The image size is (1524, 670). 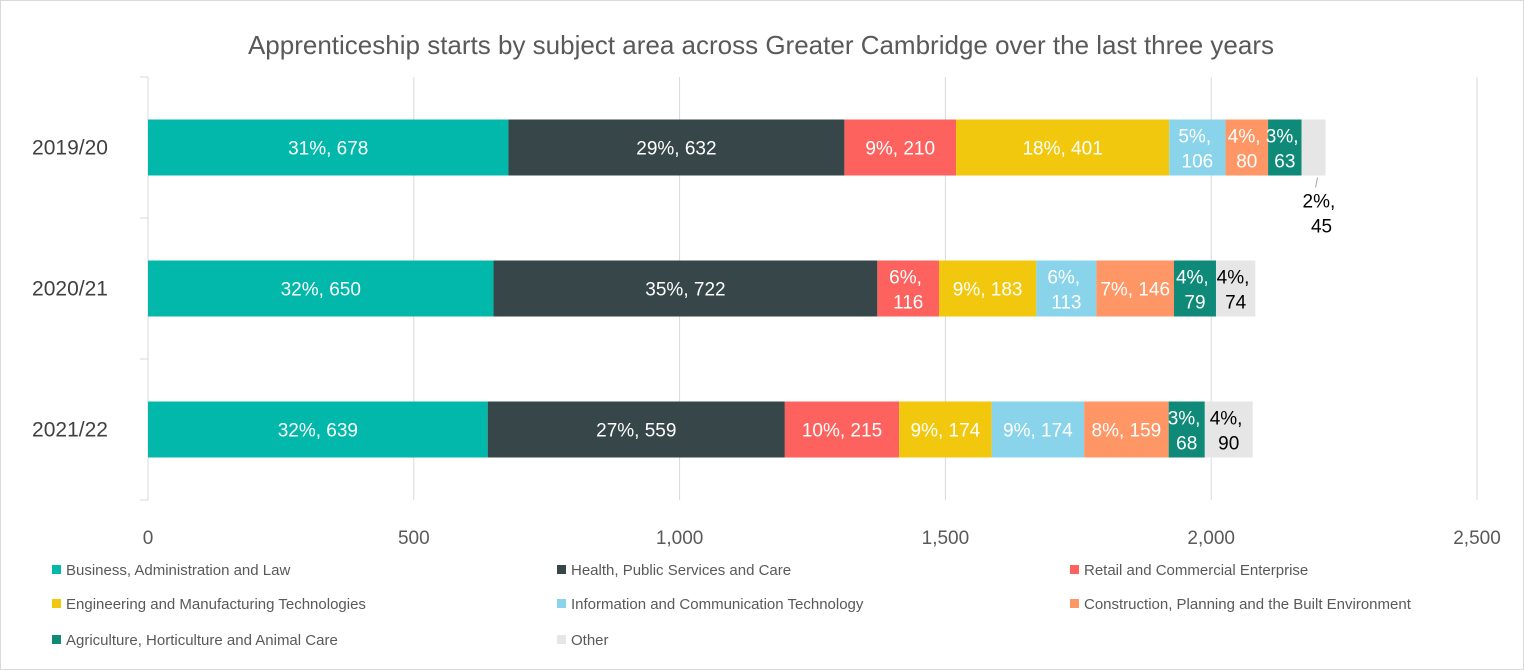 I want to click on data-label: 27%, 559, so click(x=636, y=431).